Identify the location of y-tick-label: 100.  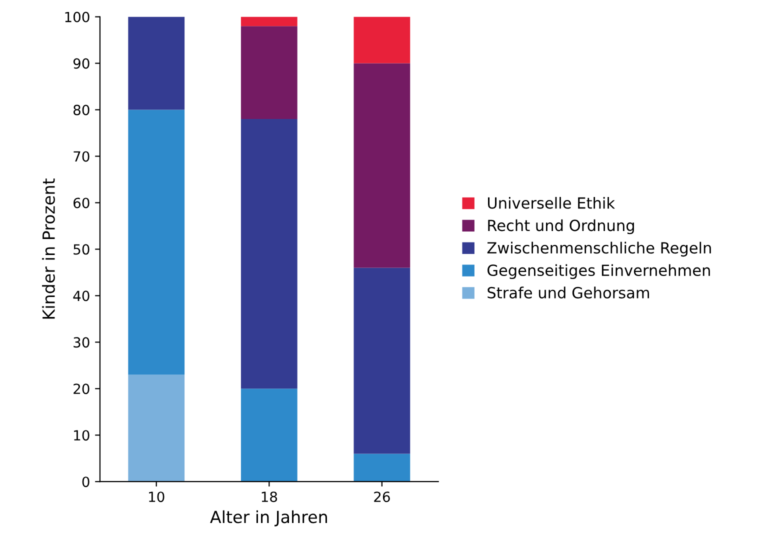
(77, 17).